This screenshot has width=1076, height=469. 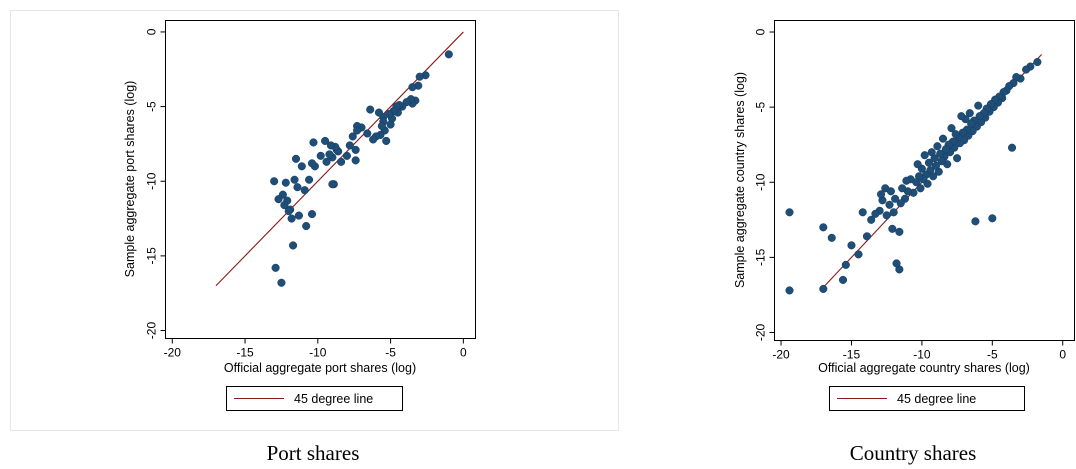 I want to click on y-tick-label: -10, so click(x=761, y=182).